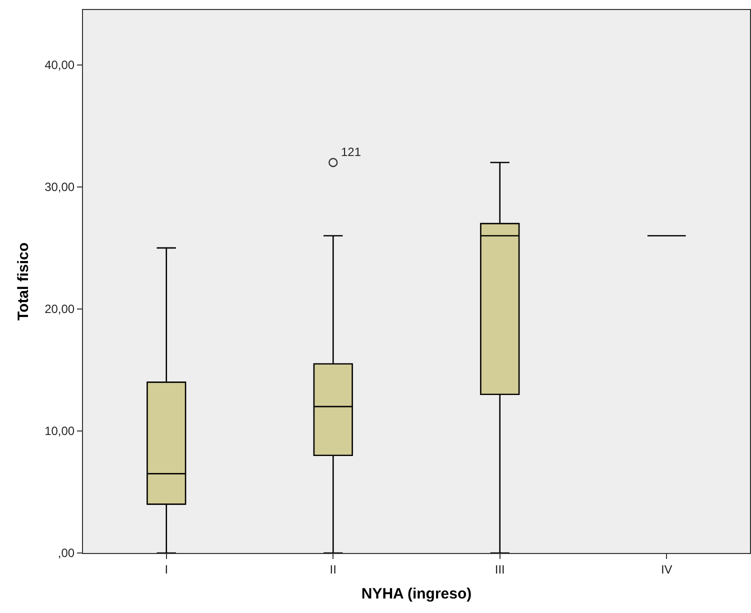 The width and height of the screenshot is (751, 613). Describe the element at coordinates (166, 569) in the screenshot. I see `x-tick-label: I` at that location.